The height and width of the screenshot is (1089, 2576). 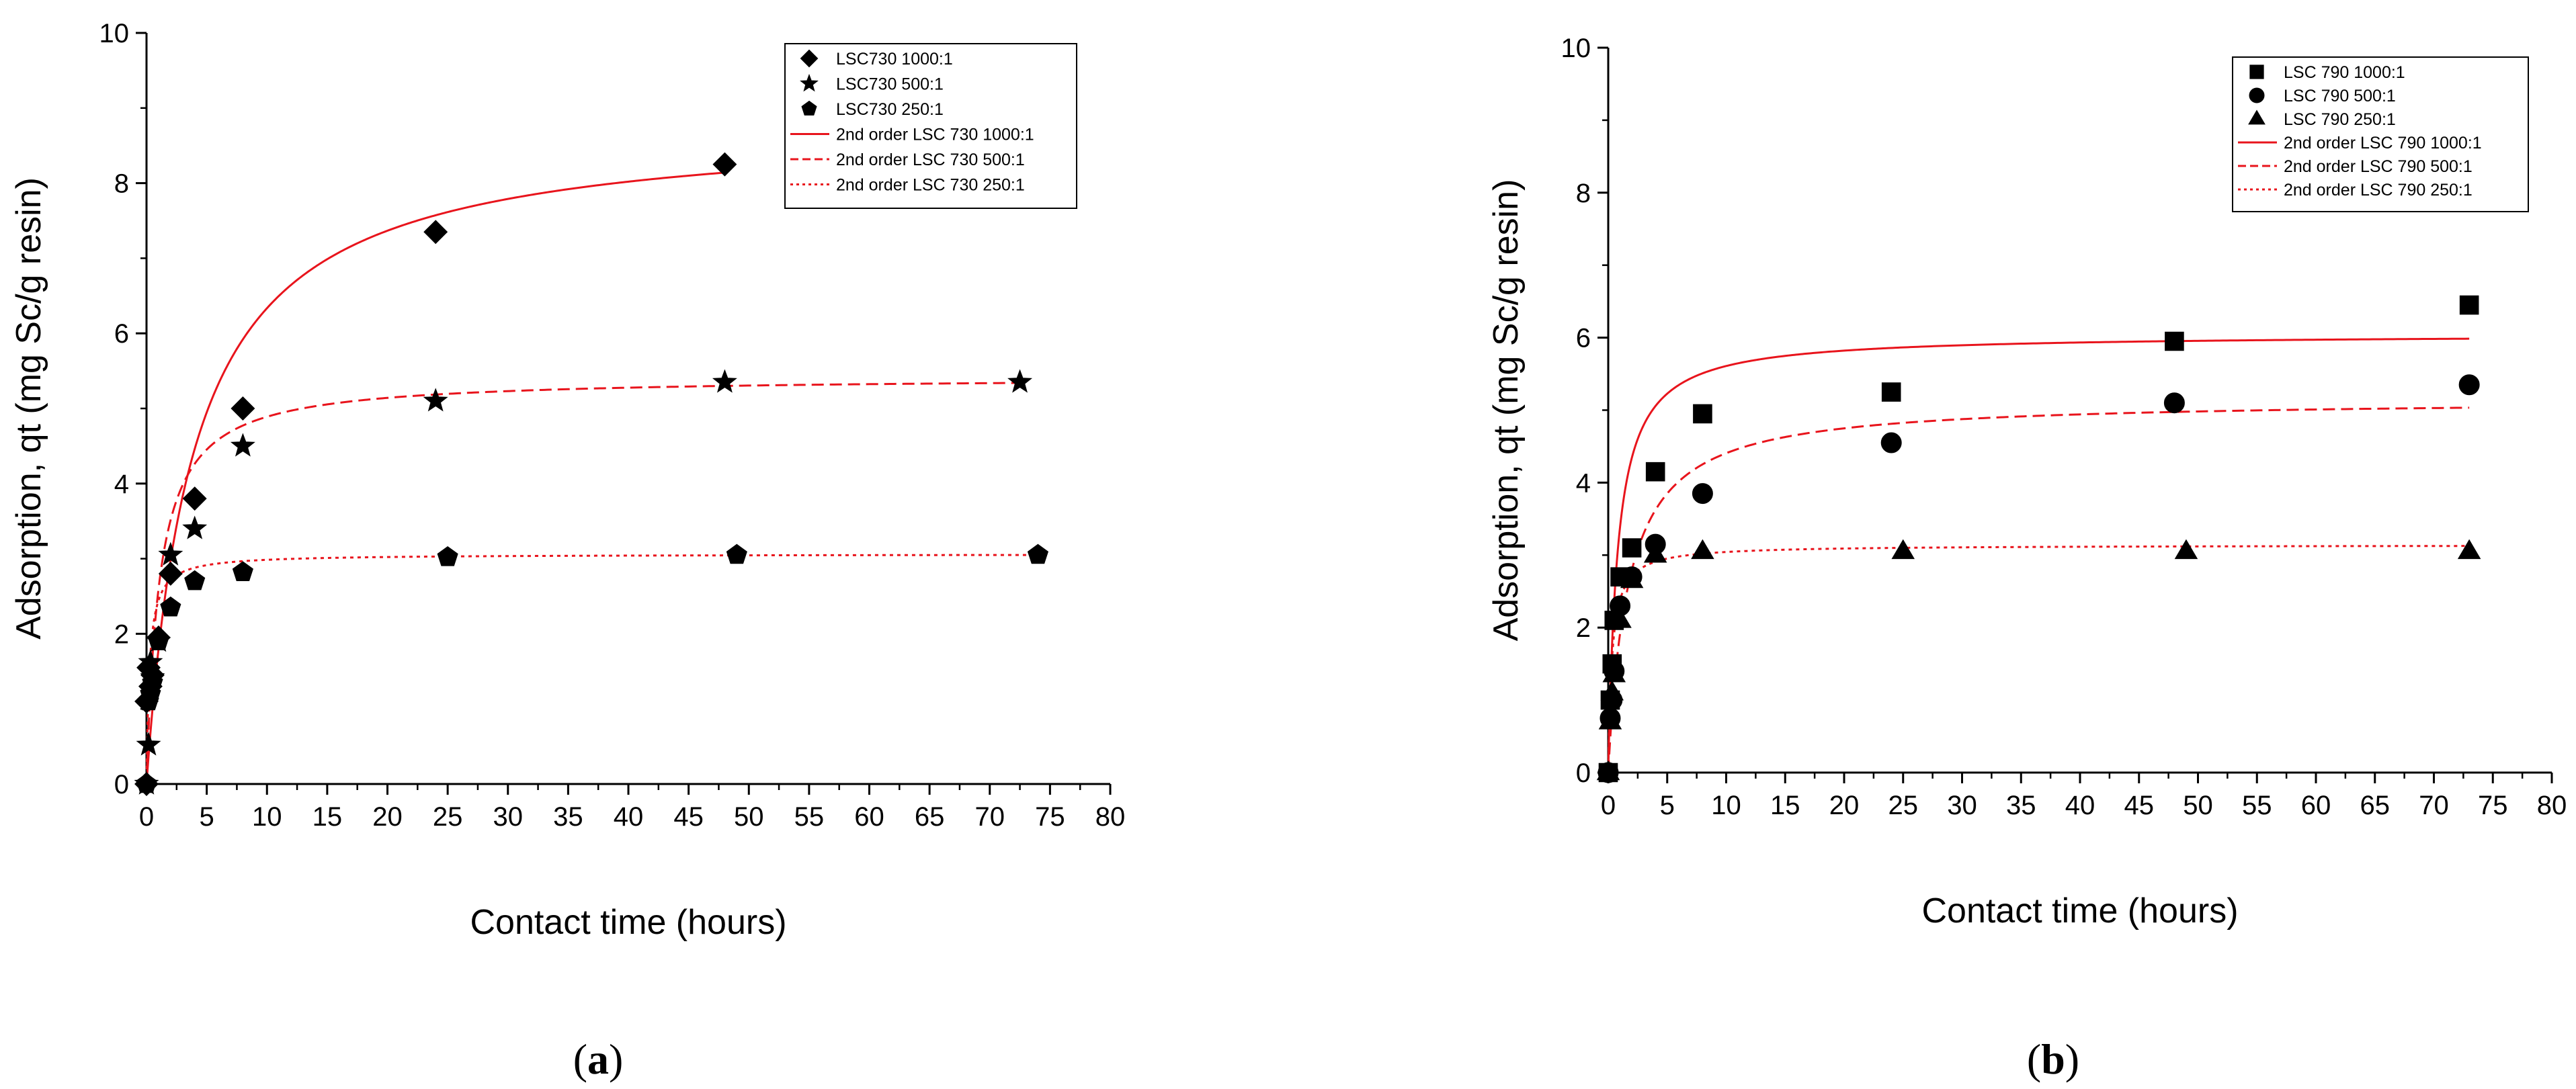 I want to click on legend-marker-pentagon, so click(x=809, y=108).